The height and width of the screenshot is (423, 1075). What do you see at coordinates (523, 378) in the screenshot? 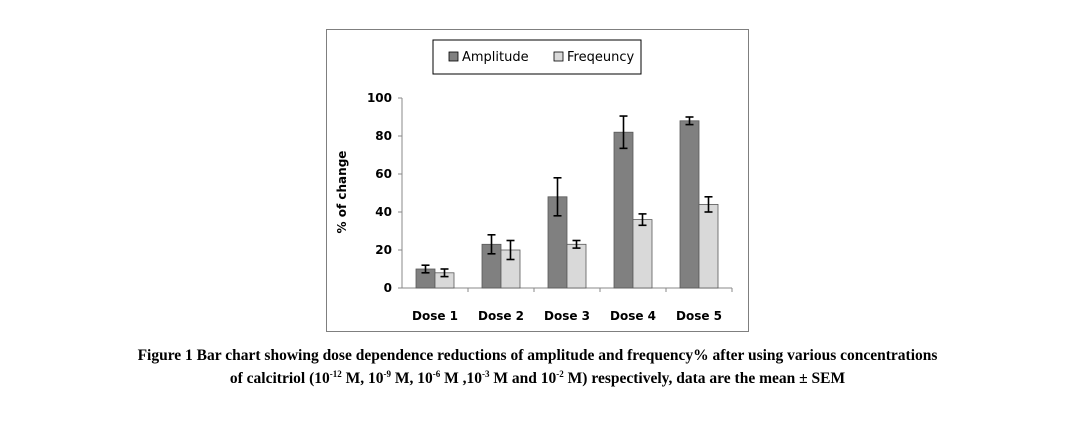
I see `caption-text-segment: M and 10` at bounding box center [523, 378].